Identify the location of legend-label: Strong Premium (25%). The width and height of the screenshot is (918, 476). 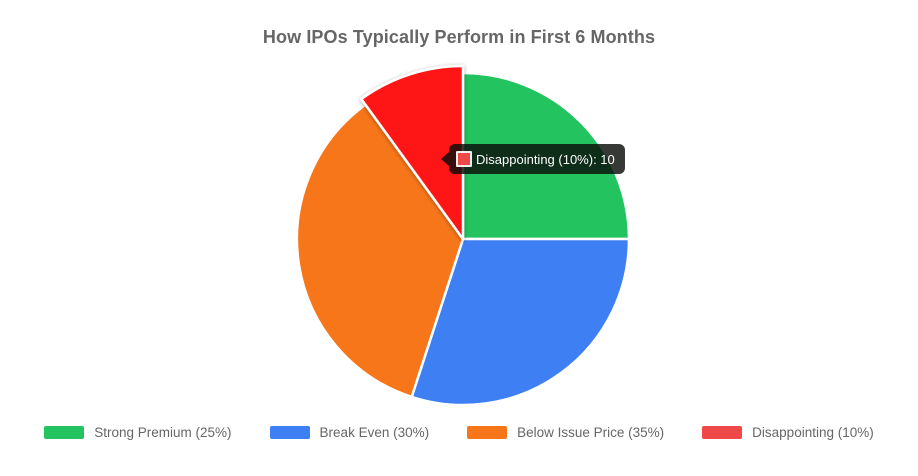
(163, 432).